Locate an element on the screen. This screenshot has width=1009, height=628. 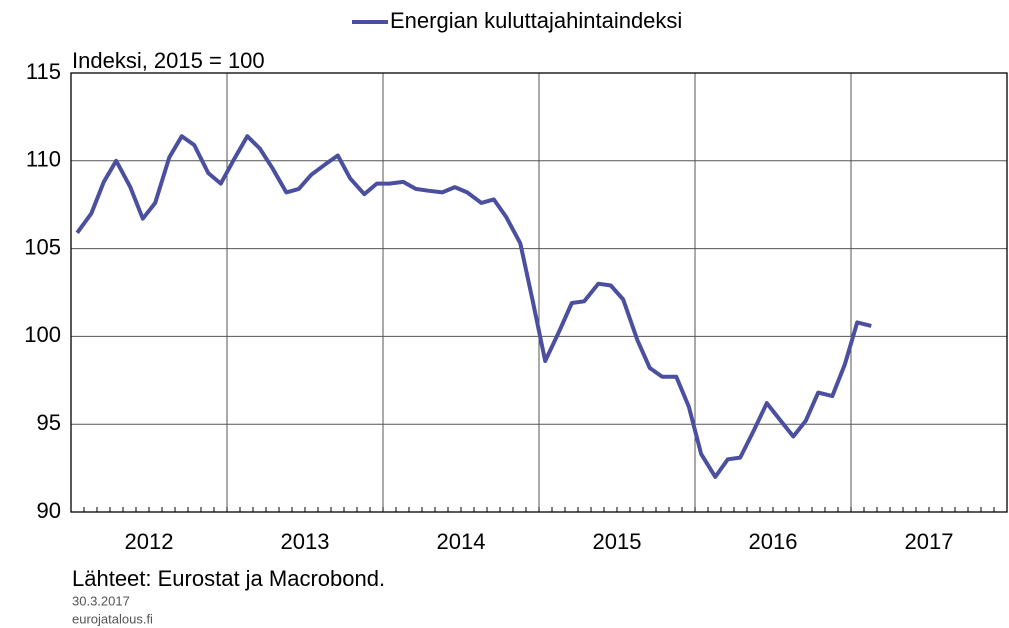
x-tick-label: 2014 is located at coordinates (461, 541).